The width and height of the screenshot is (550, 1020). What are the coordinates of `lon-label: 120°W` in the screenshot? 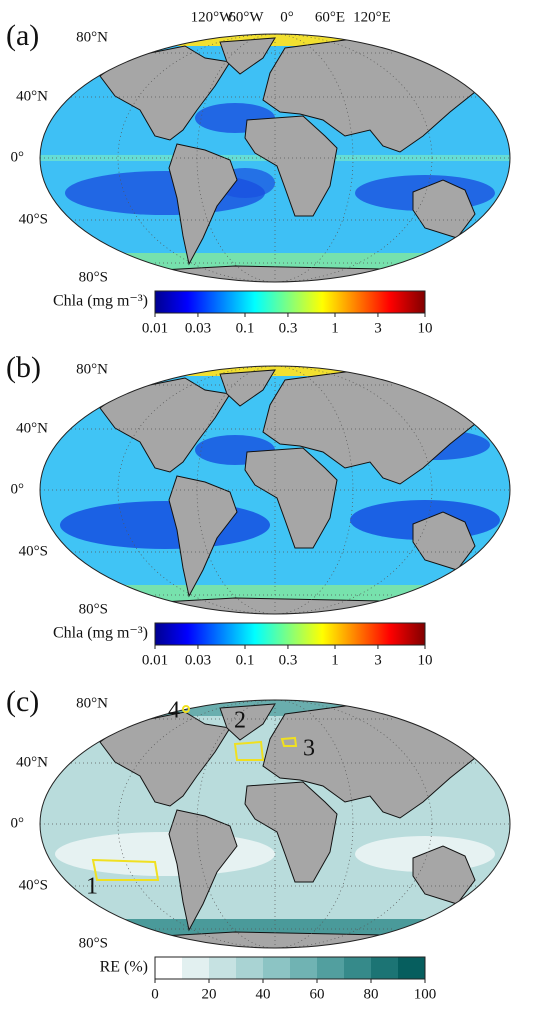 It's located at (212, 17).